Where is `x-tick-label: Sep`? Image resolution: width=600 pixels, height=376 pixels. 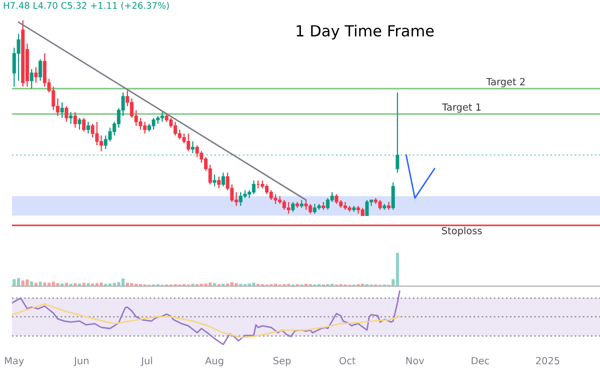
x-tick-label: Sep is located at coordinates (282, 361).